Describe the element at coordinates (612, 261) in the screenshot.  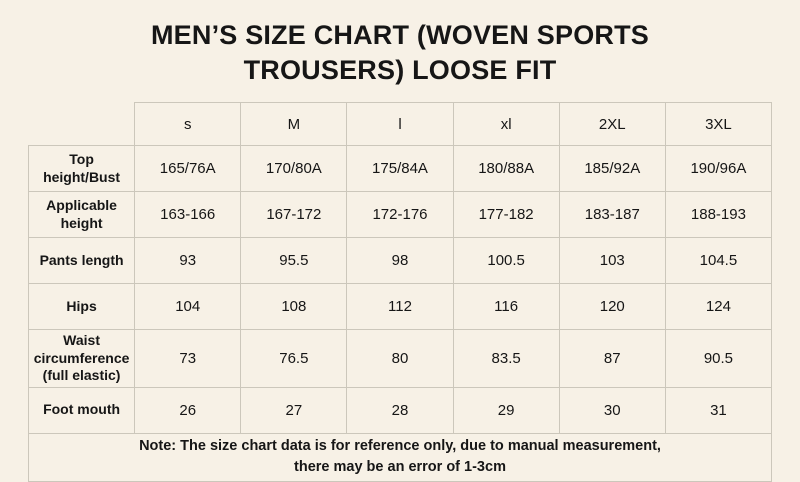
I see `size-value-cell: 103` at that location.